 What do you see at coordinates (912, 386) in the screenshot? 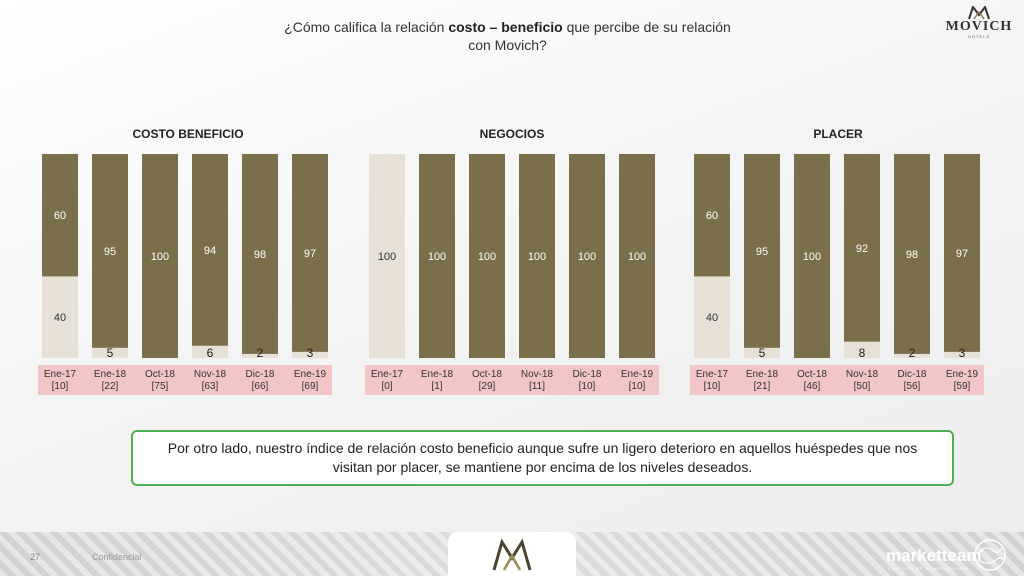
I see `base-count-label: [56]` at bounding box center [912, 386].